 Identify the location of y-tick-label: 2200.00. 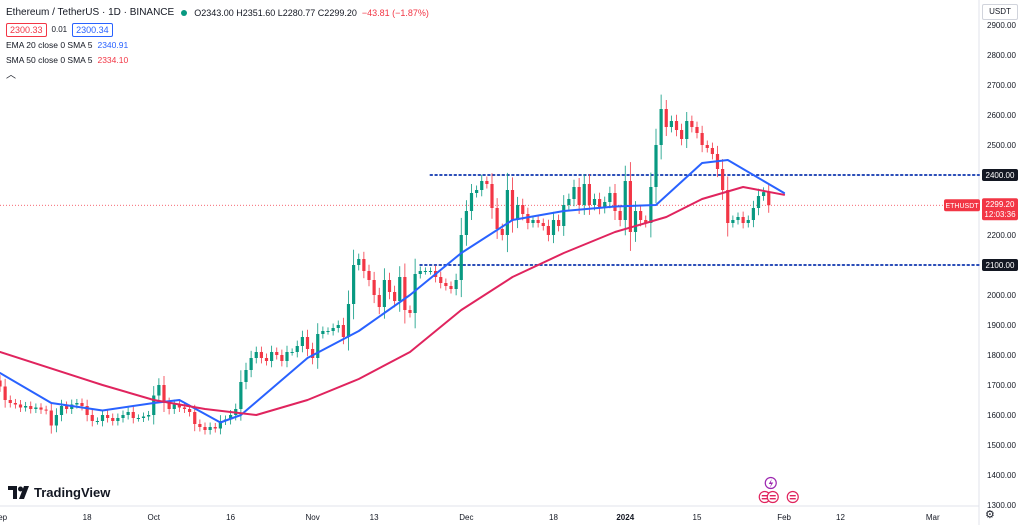
(1001, 235).